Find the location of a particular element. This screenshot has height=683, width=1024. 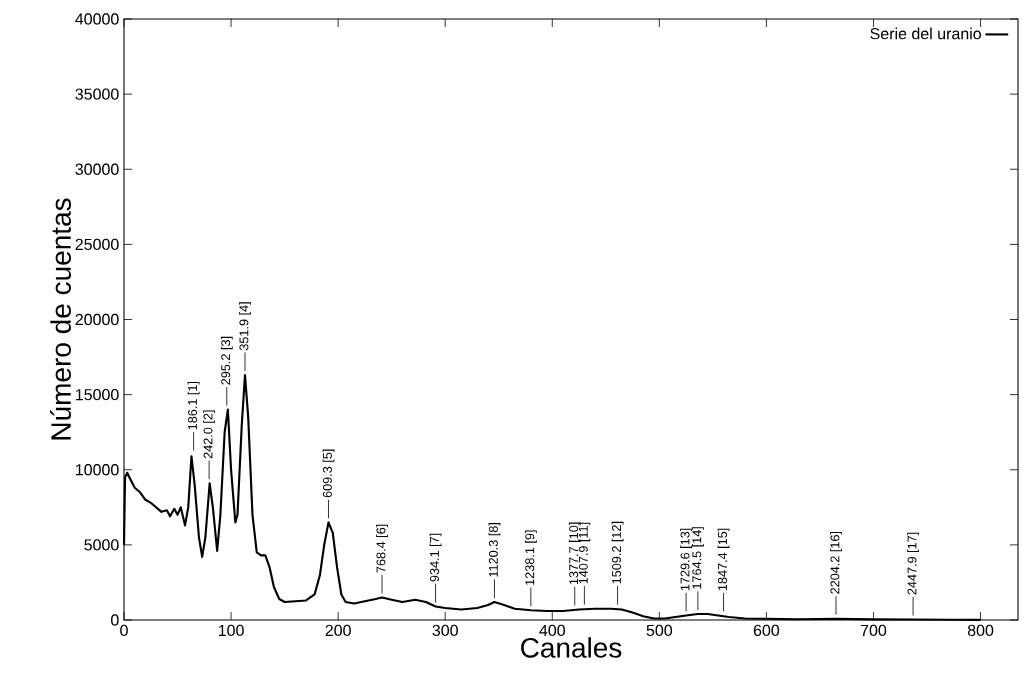

annotation: 295.2 [3] is located at coordinates (226, 360).